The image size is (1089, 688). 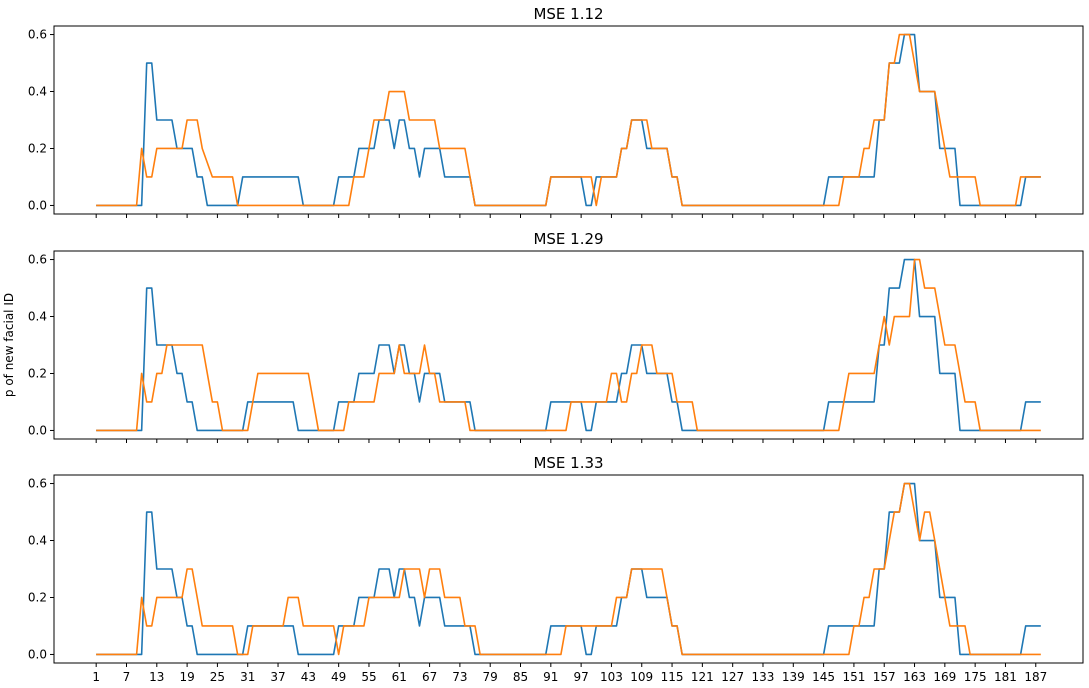 What do you see at coordinates (459, 677) in the screenshot?
I see `x-tick-label: 73` at bounding box center [459, 677].